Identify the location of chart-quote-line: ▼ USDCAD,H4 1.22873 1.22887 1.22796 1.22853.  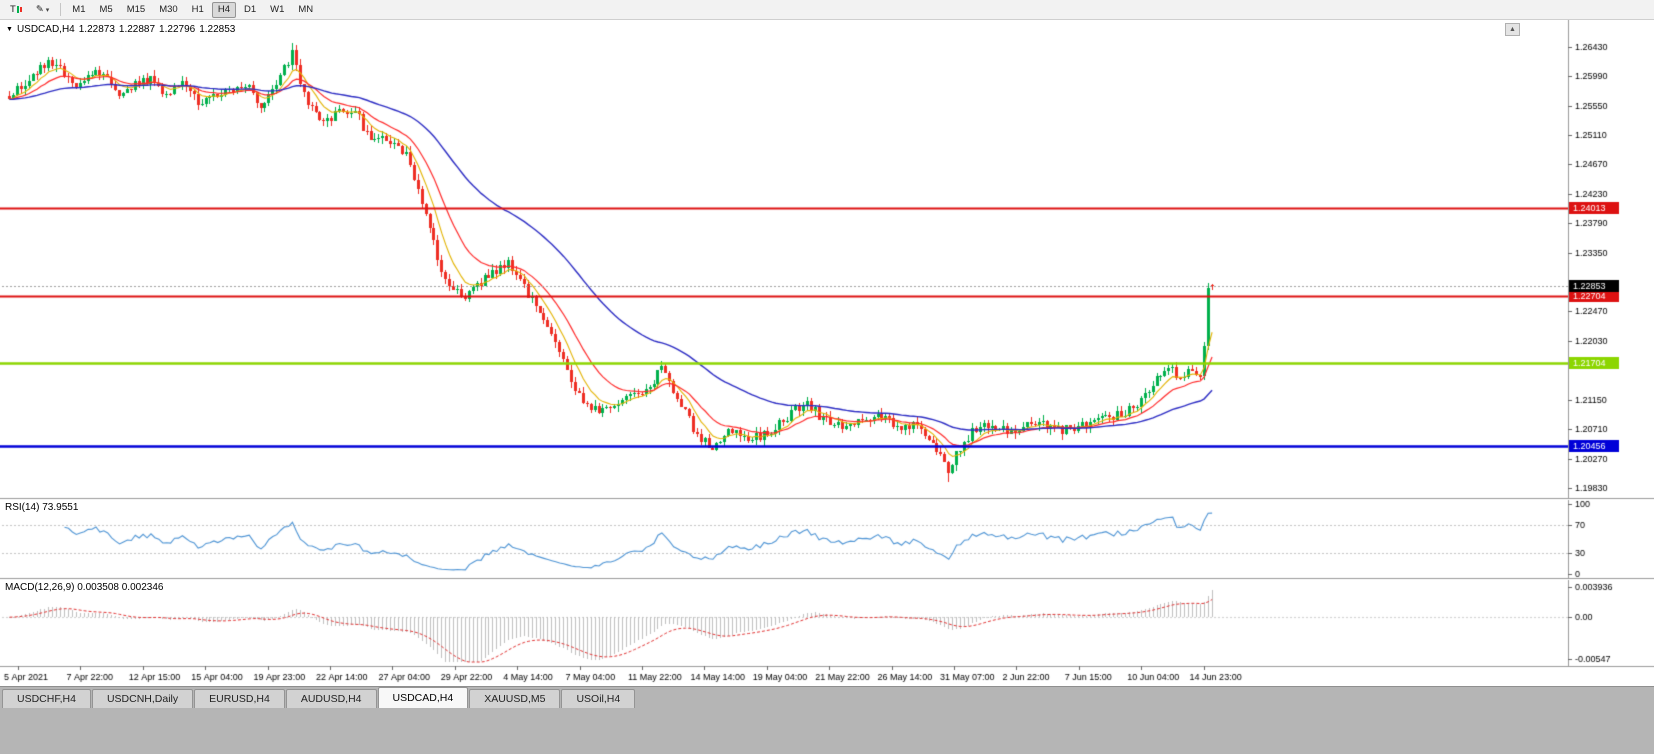
(120, 29).